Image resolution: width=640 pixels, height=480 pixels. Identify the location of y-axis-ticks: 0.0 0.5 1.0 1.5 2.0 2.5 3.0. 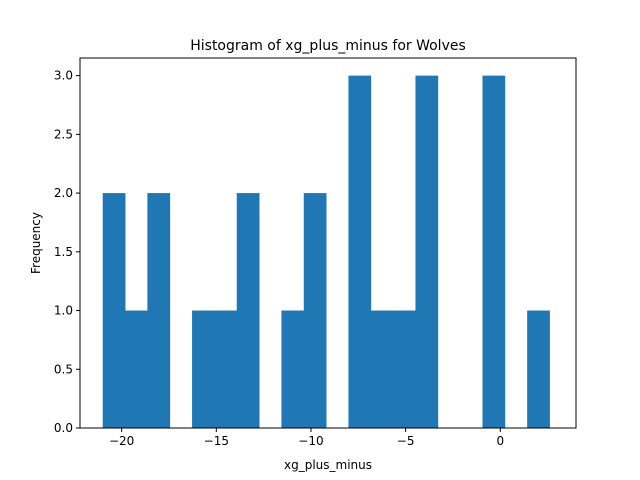
(67, 252).